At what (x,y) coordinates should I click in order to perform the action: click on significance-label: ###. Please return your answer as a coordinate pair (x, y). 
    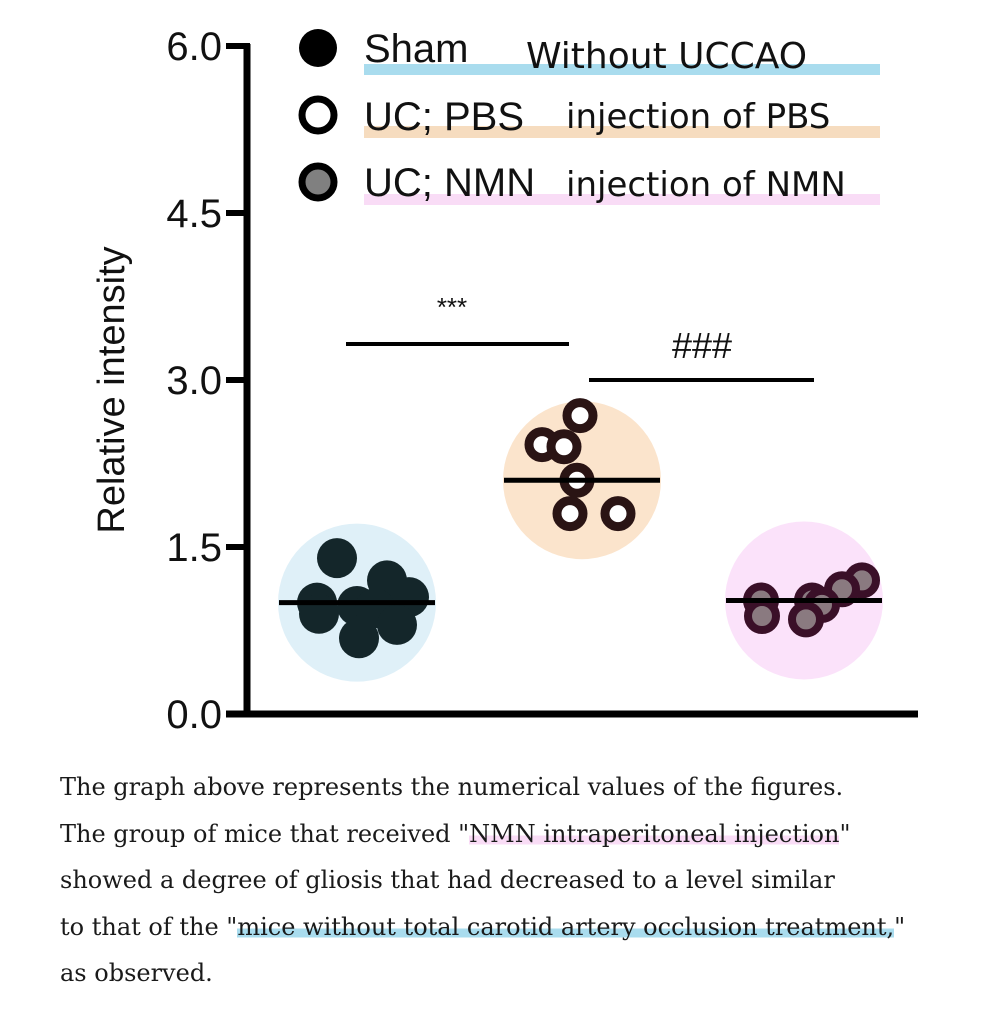
    Looking at the image, I should click on (702, 345).